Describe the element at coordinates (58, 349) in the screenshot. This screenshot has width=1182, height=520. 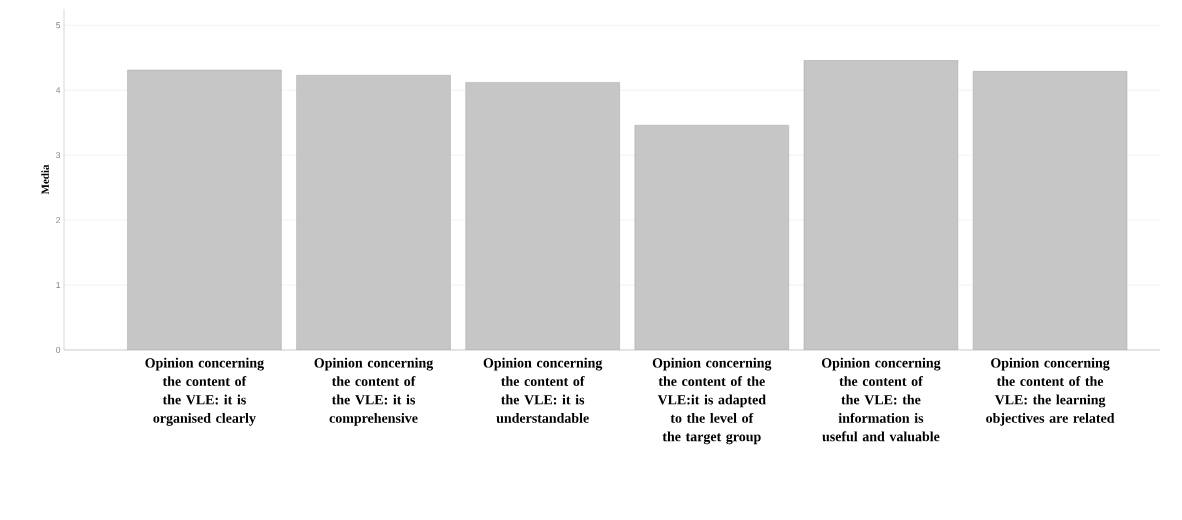
I see `y-tick-label: 0` at that location.